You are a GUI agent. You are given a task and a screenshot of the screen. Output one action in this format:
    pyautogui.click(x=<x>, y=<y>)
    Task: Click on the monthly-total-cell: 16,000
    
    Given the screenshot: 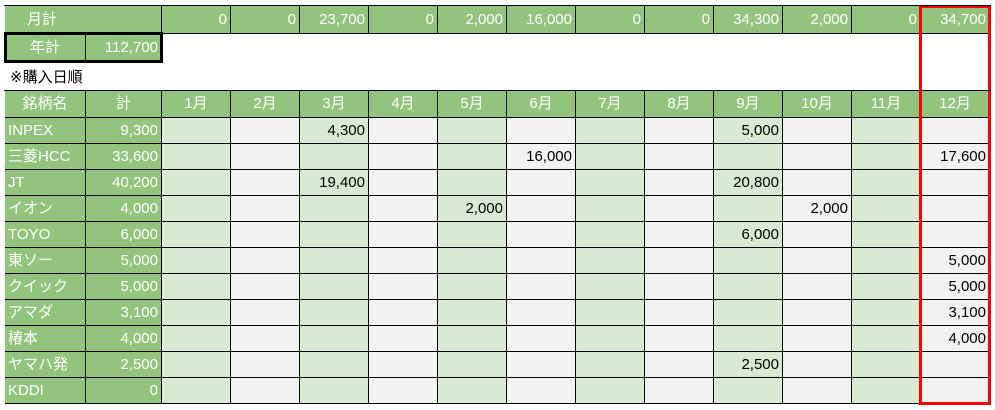 What is the action you would take?
    pyautogui.click(x=541, y=20)
    